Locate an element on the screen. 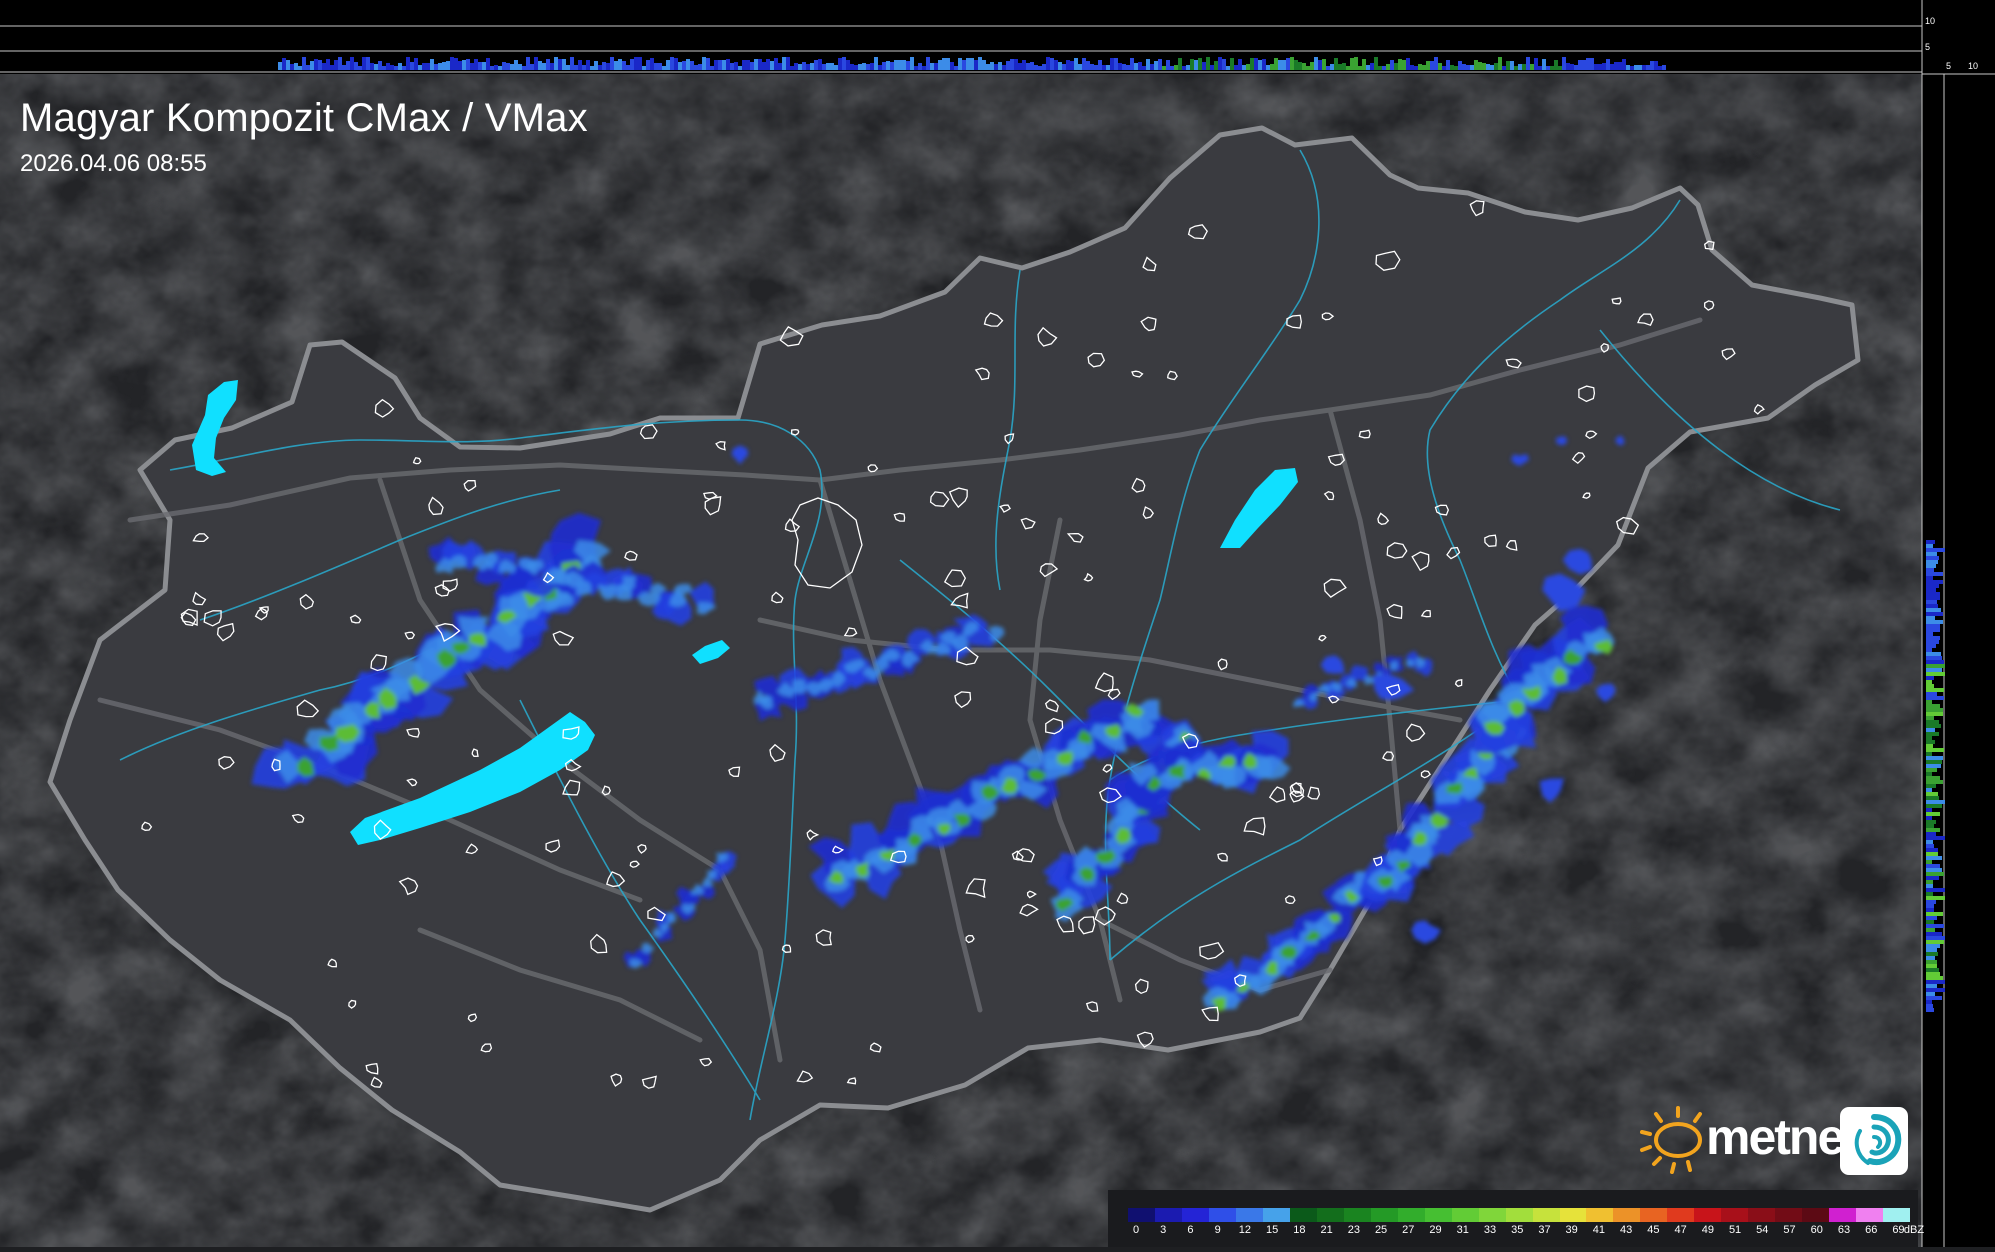  legend-tick-label: 21 is located at coordinates (1326, 1230).